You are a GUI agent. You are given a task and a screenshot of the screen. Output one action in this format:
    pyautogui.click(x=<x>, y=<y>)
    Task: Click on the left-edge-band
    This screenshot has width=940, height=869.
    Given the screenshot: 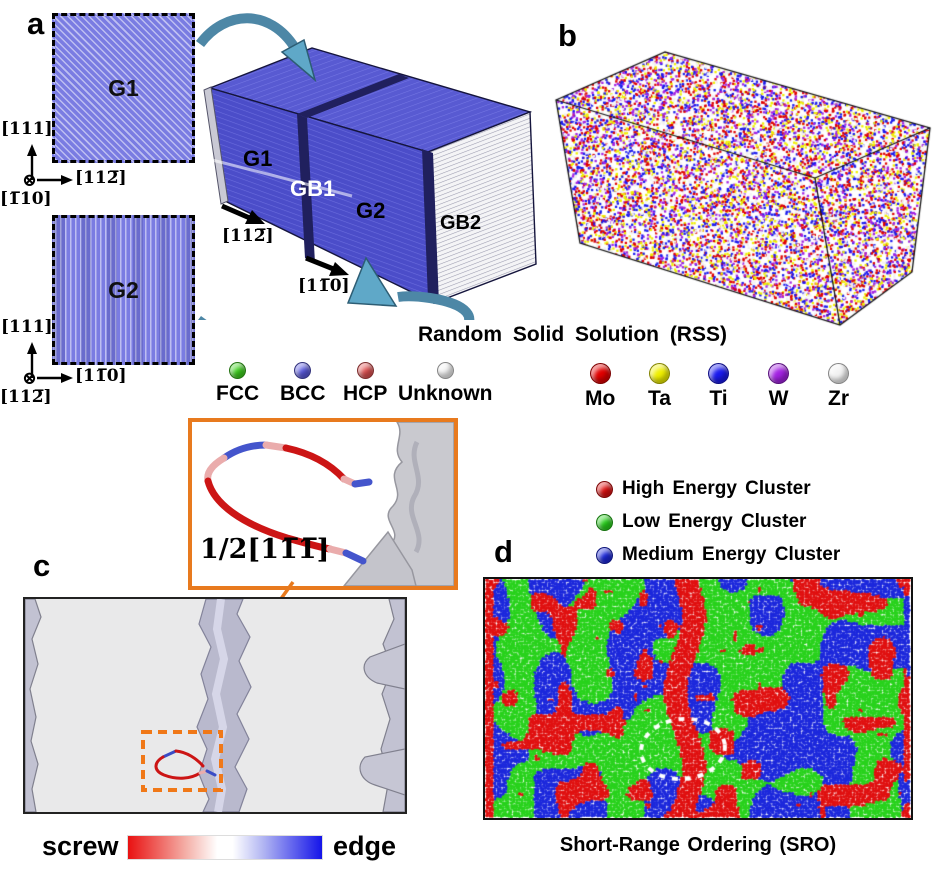 What is the action you would take?
    pyautogui.click(x=216, y=145)
    